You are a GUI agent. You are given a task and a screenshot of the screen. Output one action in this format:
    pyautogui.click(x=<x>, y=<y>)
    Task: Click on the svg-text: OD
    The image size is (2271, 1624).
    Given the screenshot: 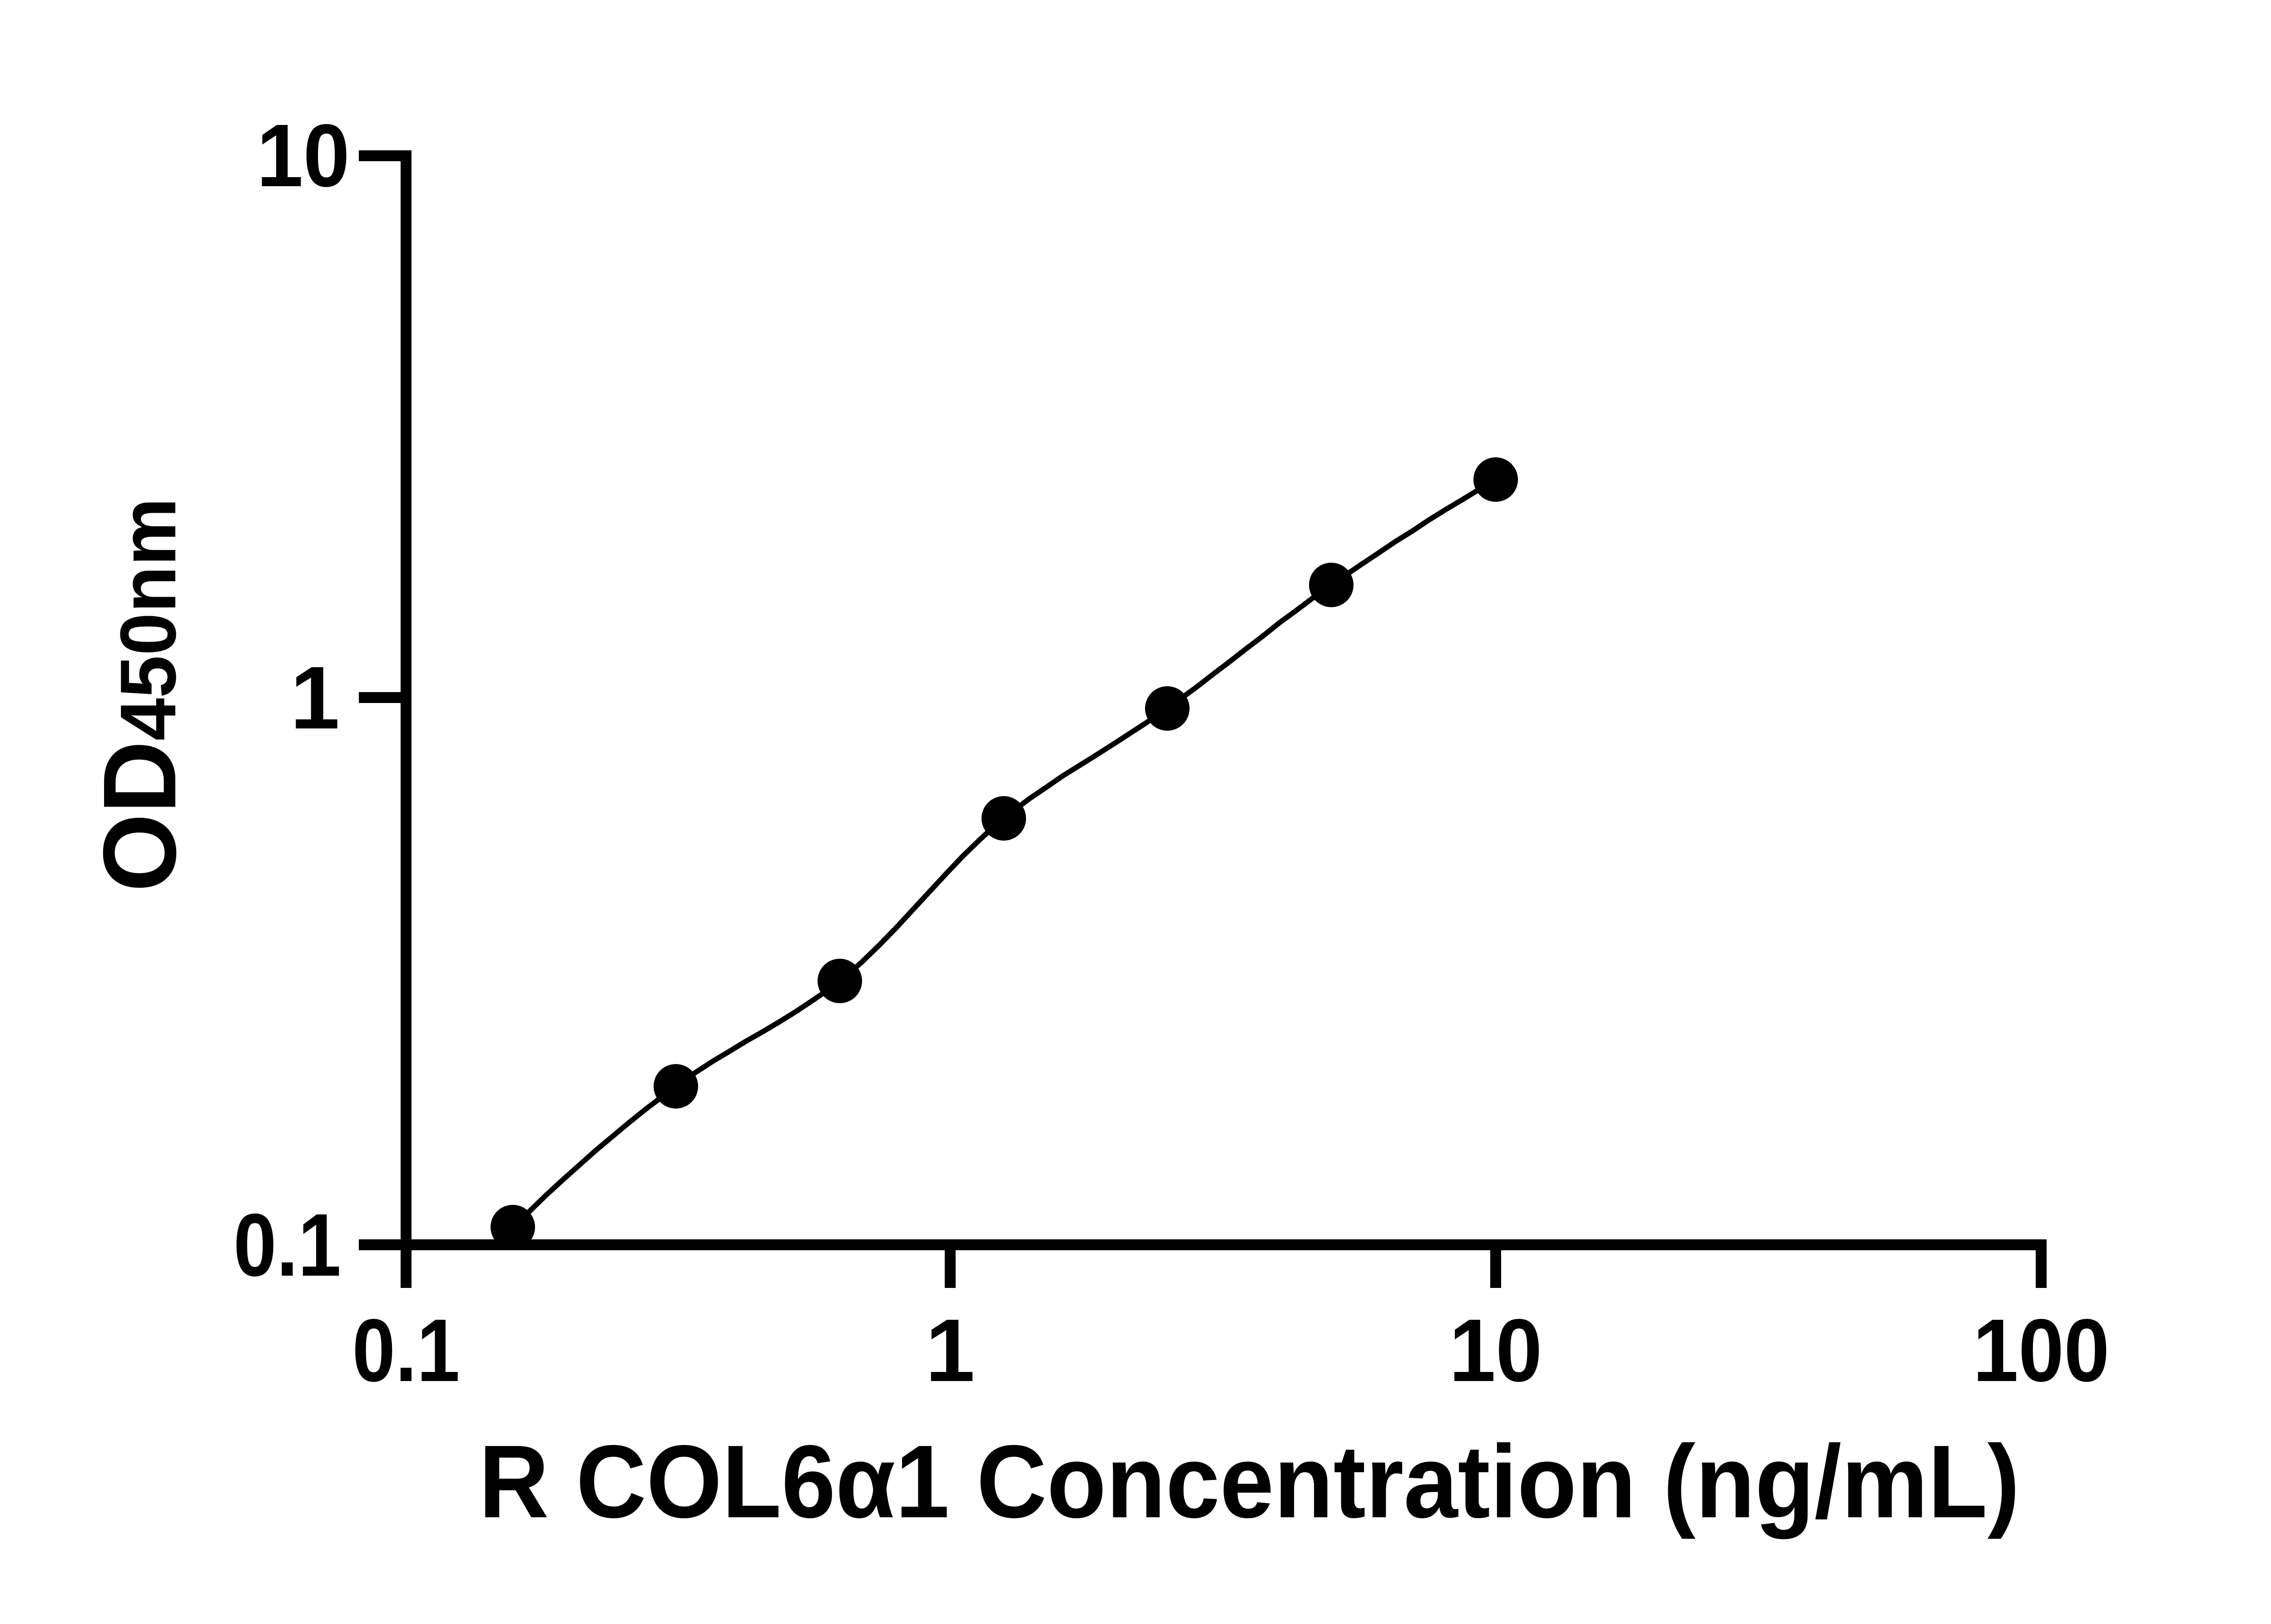 What is the action you would take?
    pyautogui.click(x=140, y=816)
    